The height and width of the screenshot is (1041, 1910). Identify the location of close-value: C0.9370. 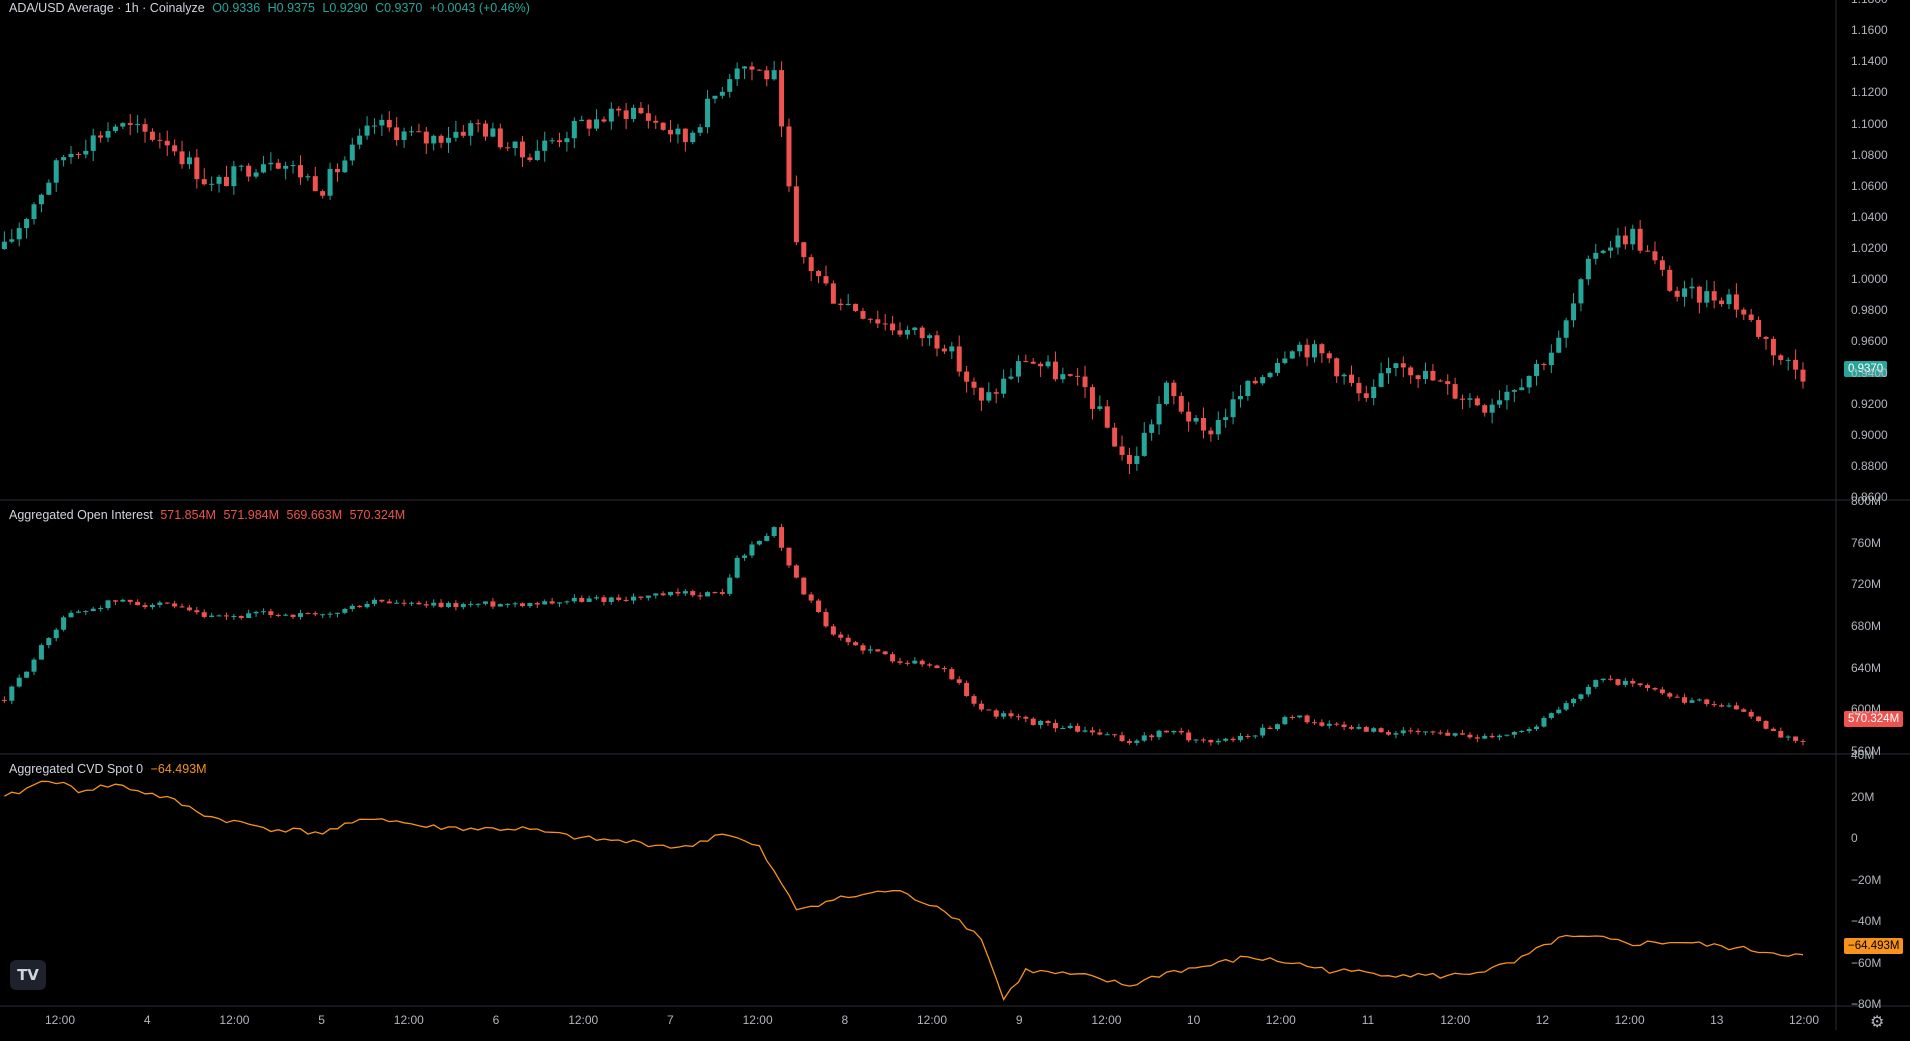
(399, 8).